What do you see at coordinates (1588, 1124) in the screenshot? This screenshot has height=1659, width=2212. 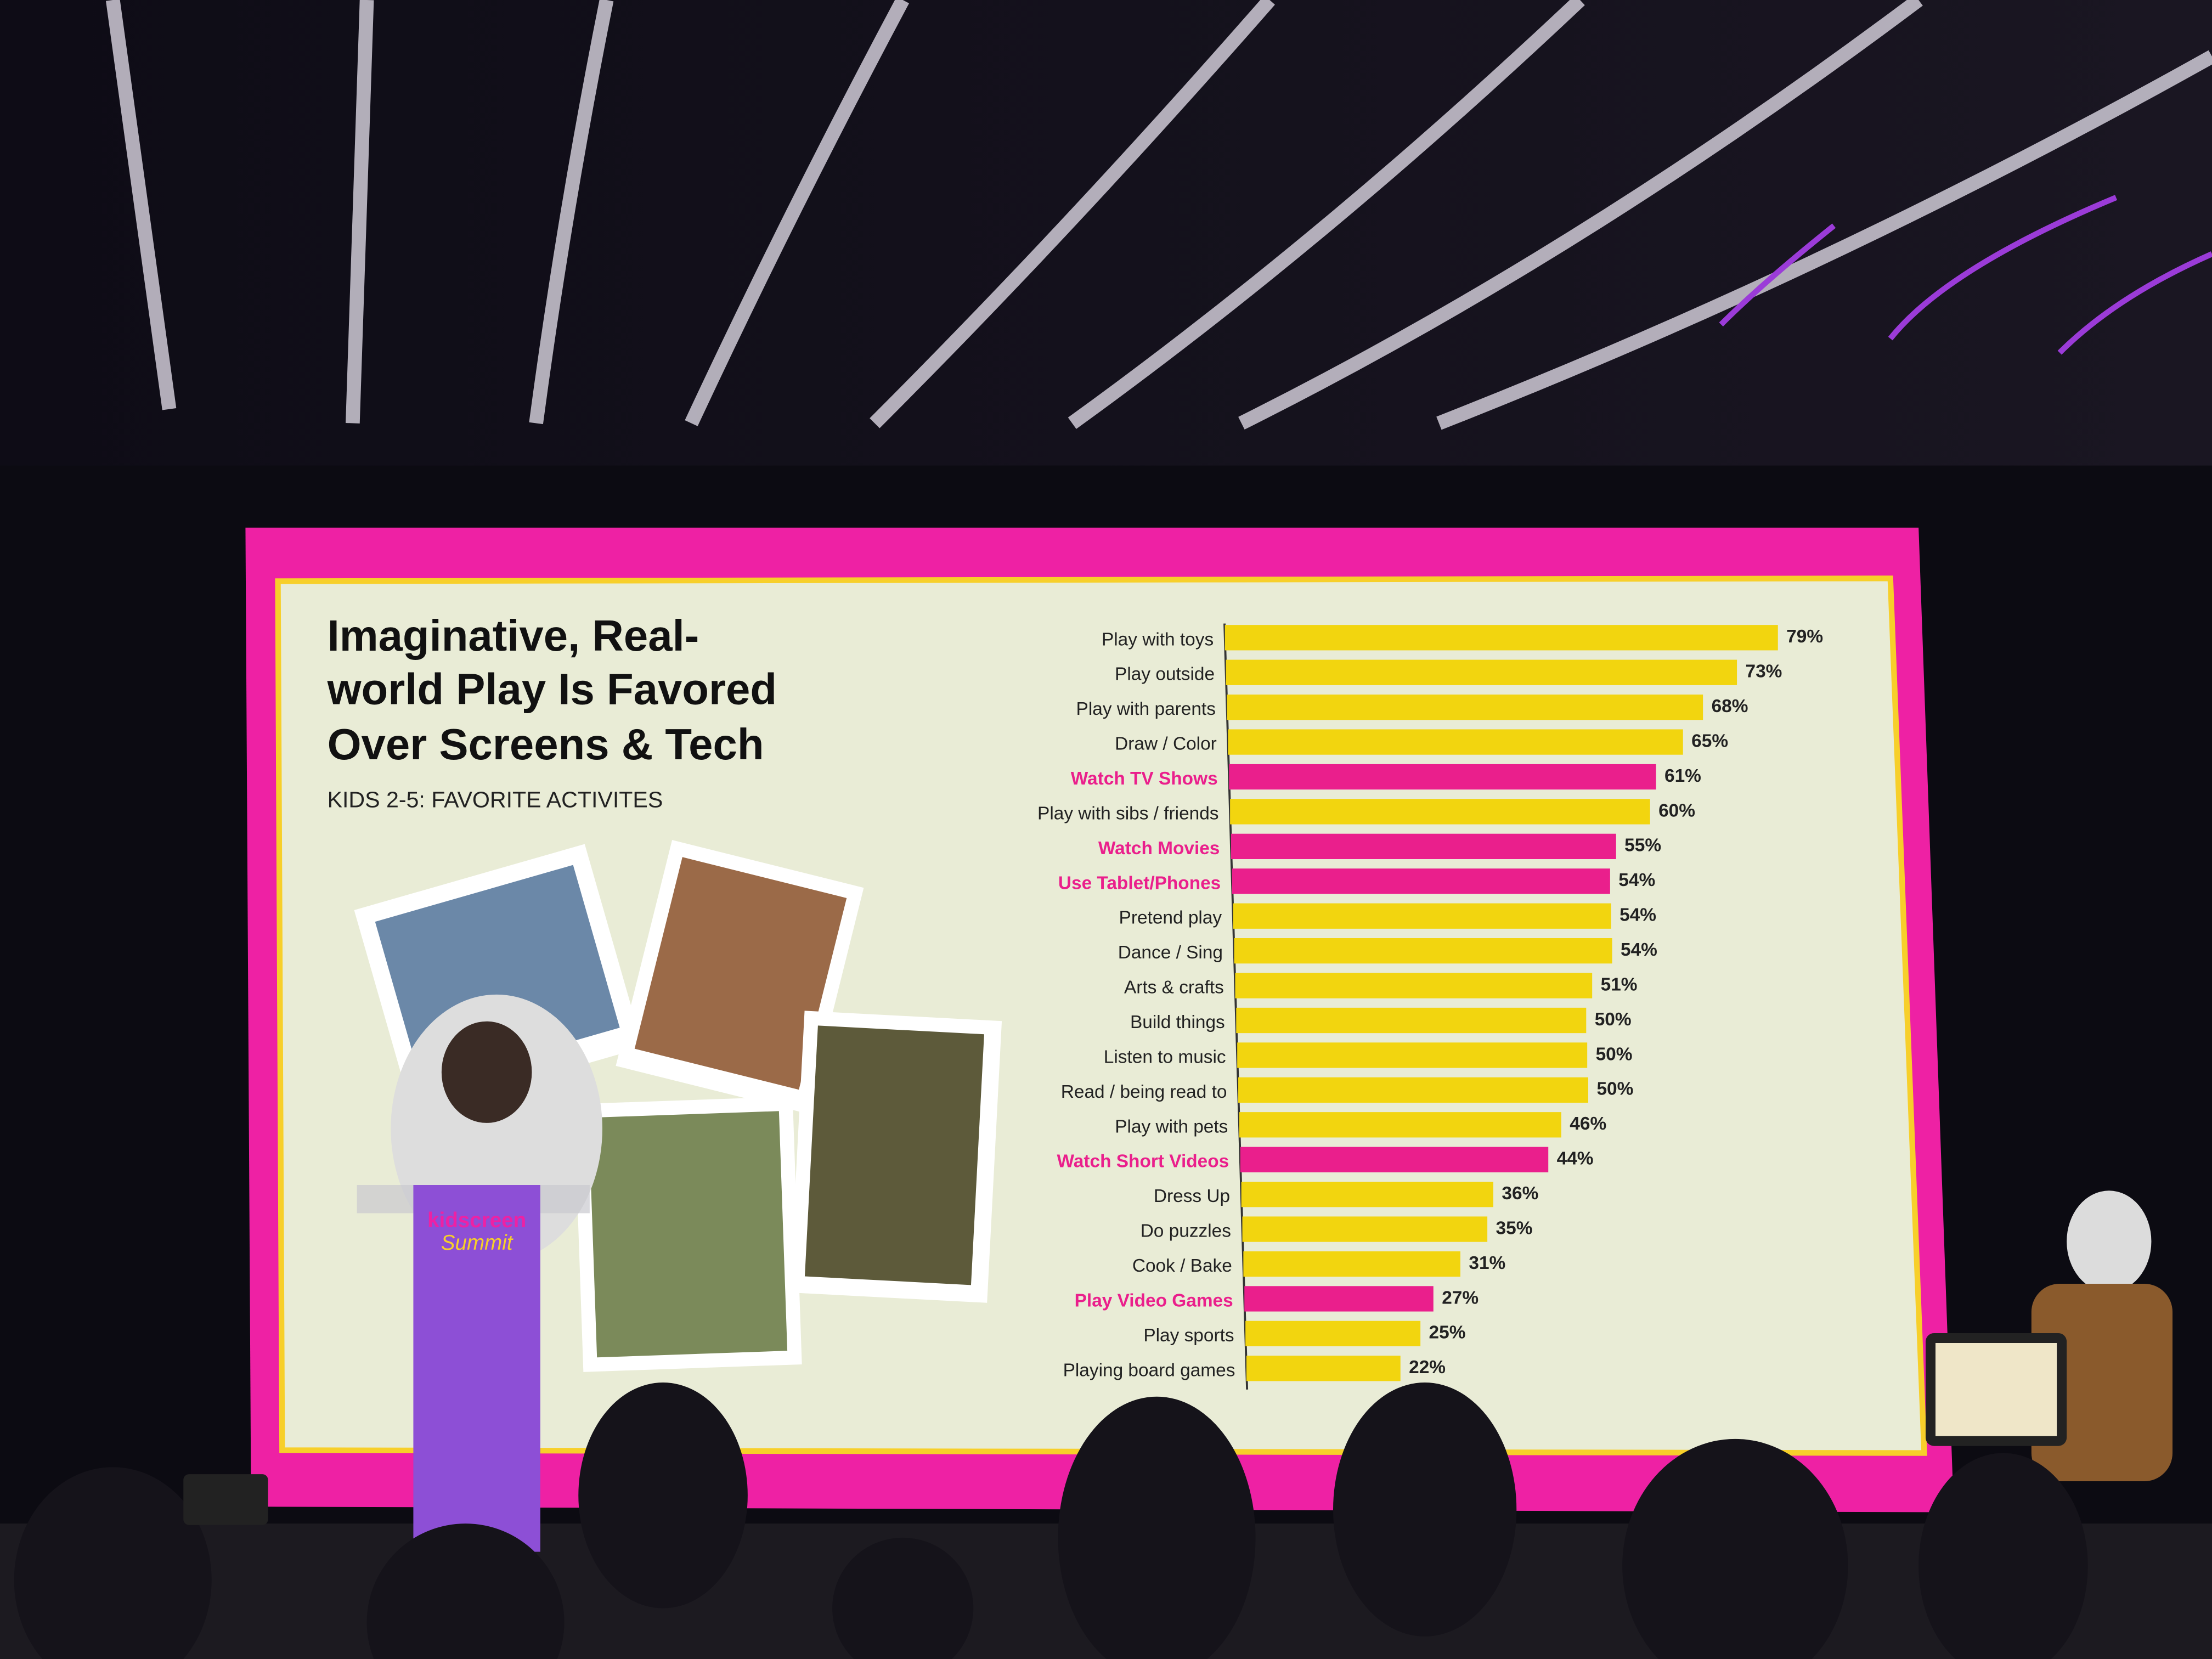 I see `value-label: 46%` at bounding box center [1588, 1124].